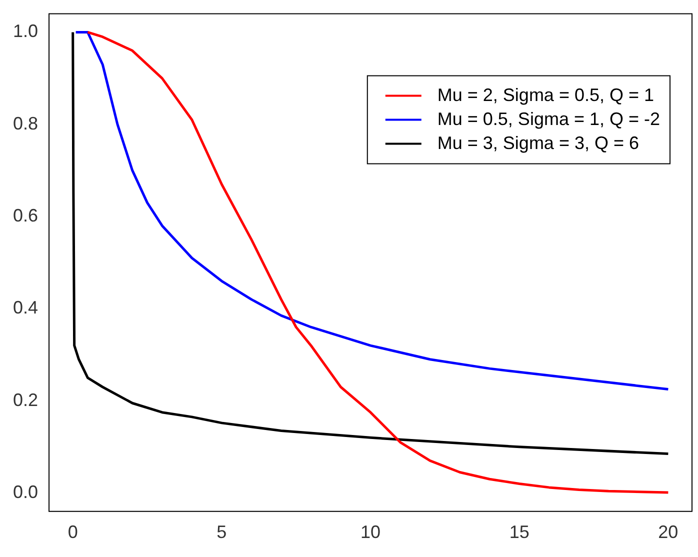 This screenshot has width=698, height=557. What do you see at coordinates (25, 123) in the screenshot?
I see `y-tick-label: 0.8` at bounding box center [25, 123].